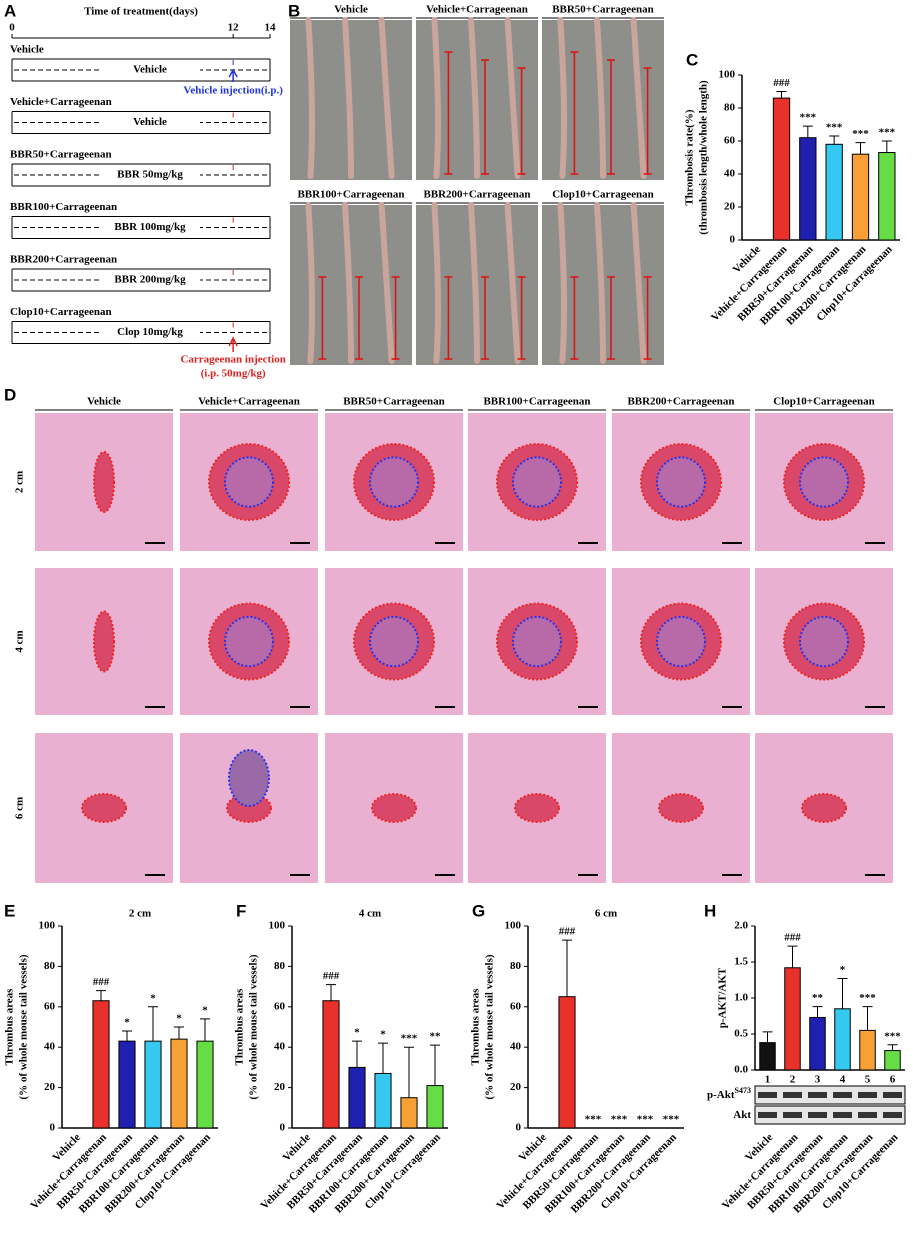 This screenshot has height=1246, width=913. What do you see at coordinates (741, 1070) in the screenshot?
I see `y-tick-label: 0.0` at bounding box center [741, 1070].